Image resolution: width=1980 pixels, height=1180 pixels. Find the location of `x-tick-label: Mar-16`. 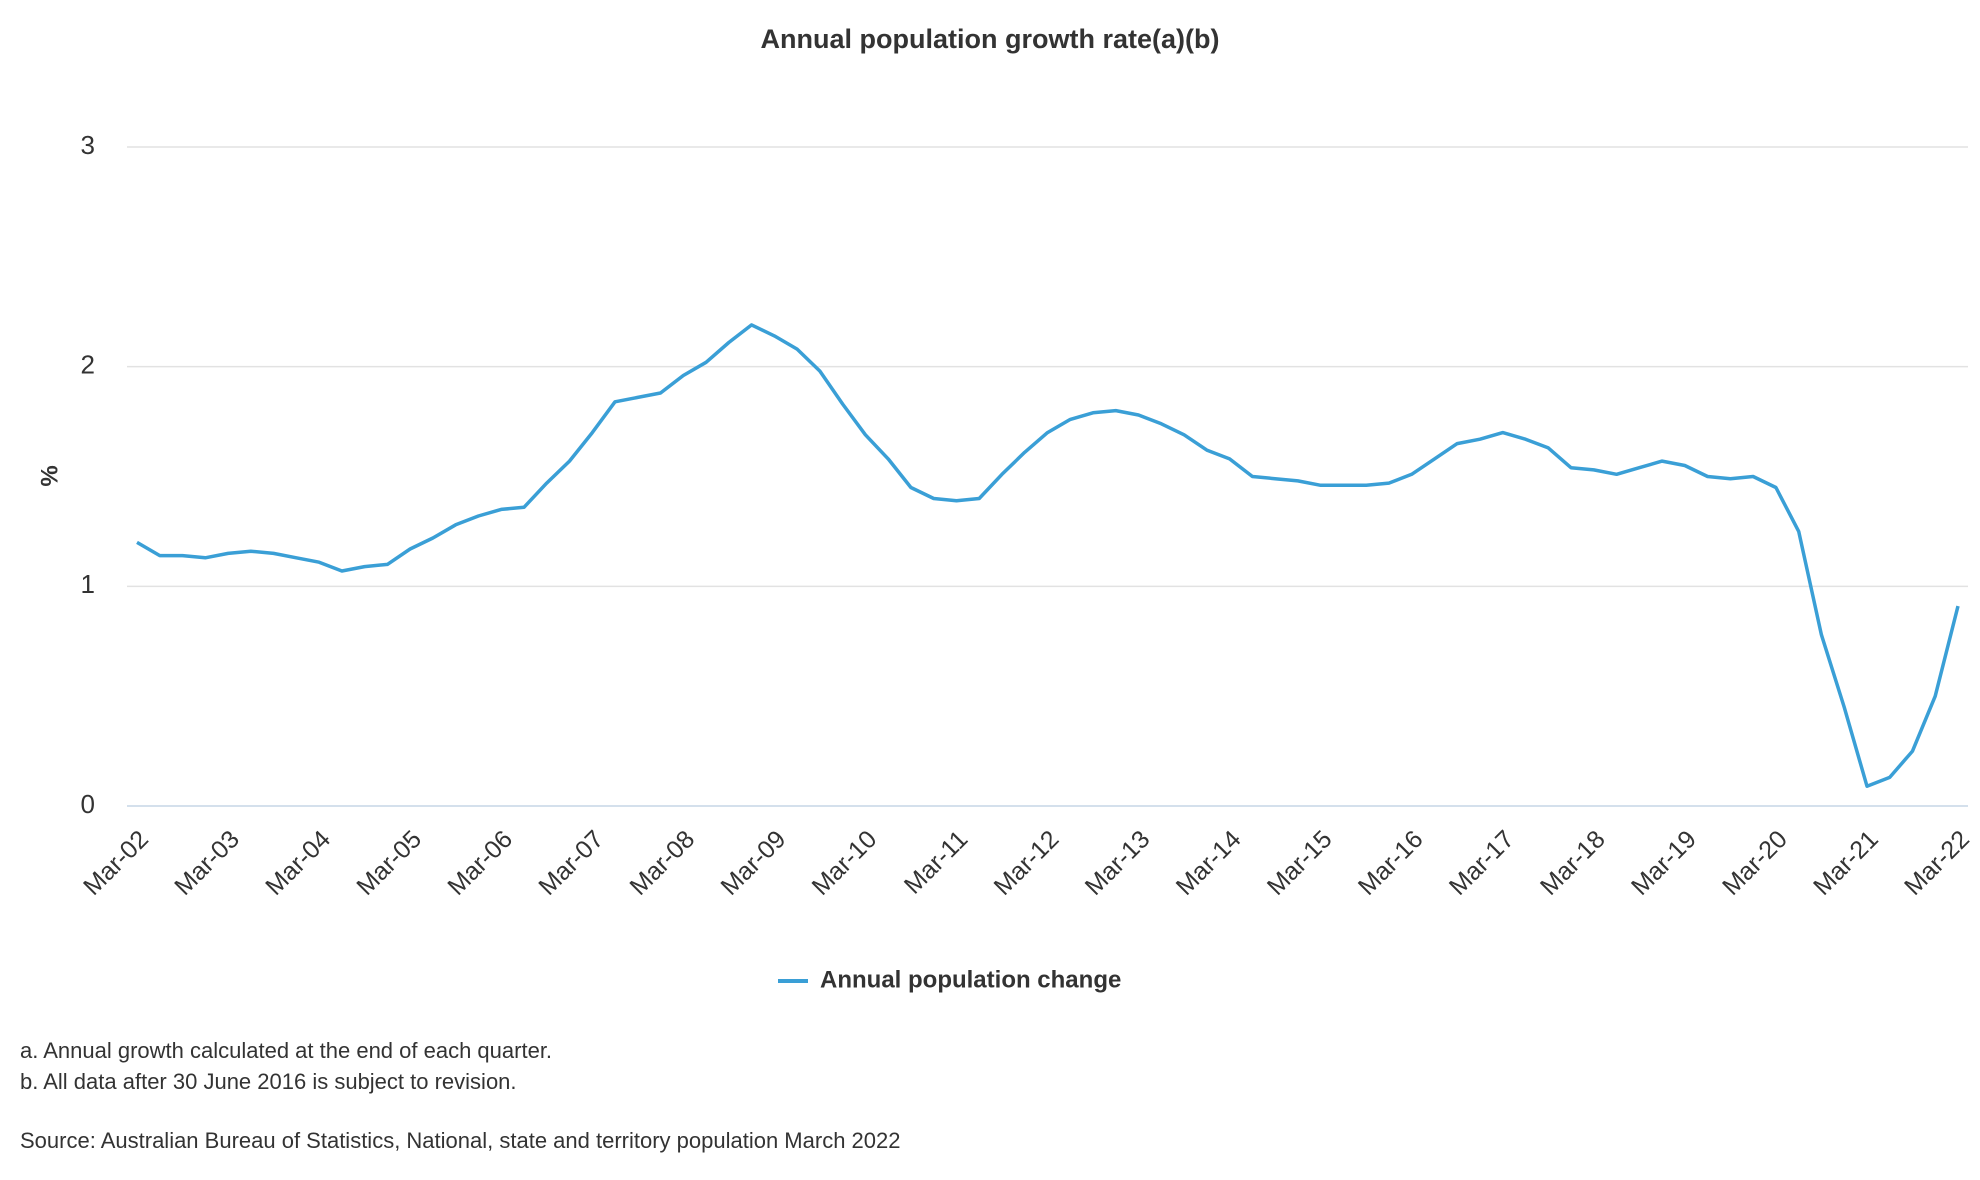

x-tick-label: Mar-16 is located at coordinates (1391, 863).